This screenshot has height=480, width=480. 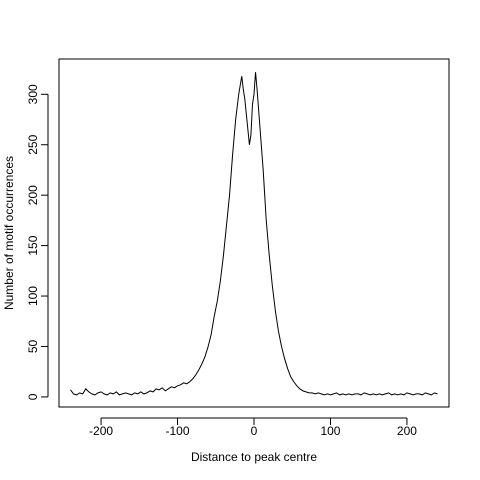 What do you see at coordinates (9, 233) in the screenshot?
I see `y-axis-label: Number of motif occurrences` at bounding box center [9, 233].